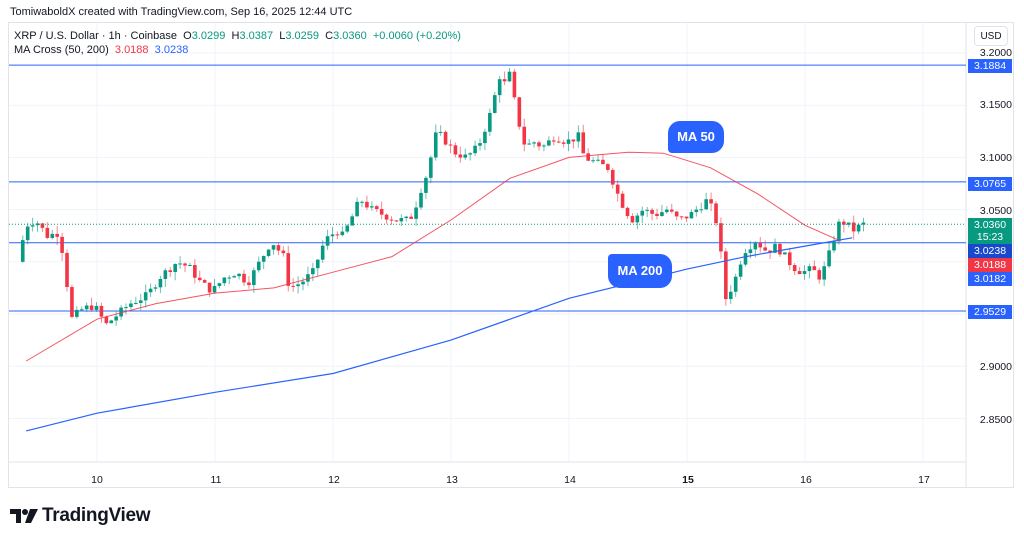 The height and width of the screenshot is (541, 1024). Describe the element at coordinates (208, 36) in the screenshot. I see `open-value: 3.0299` at that location.